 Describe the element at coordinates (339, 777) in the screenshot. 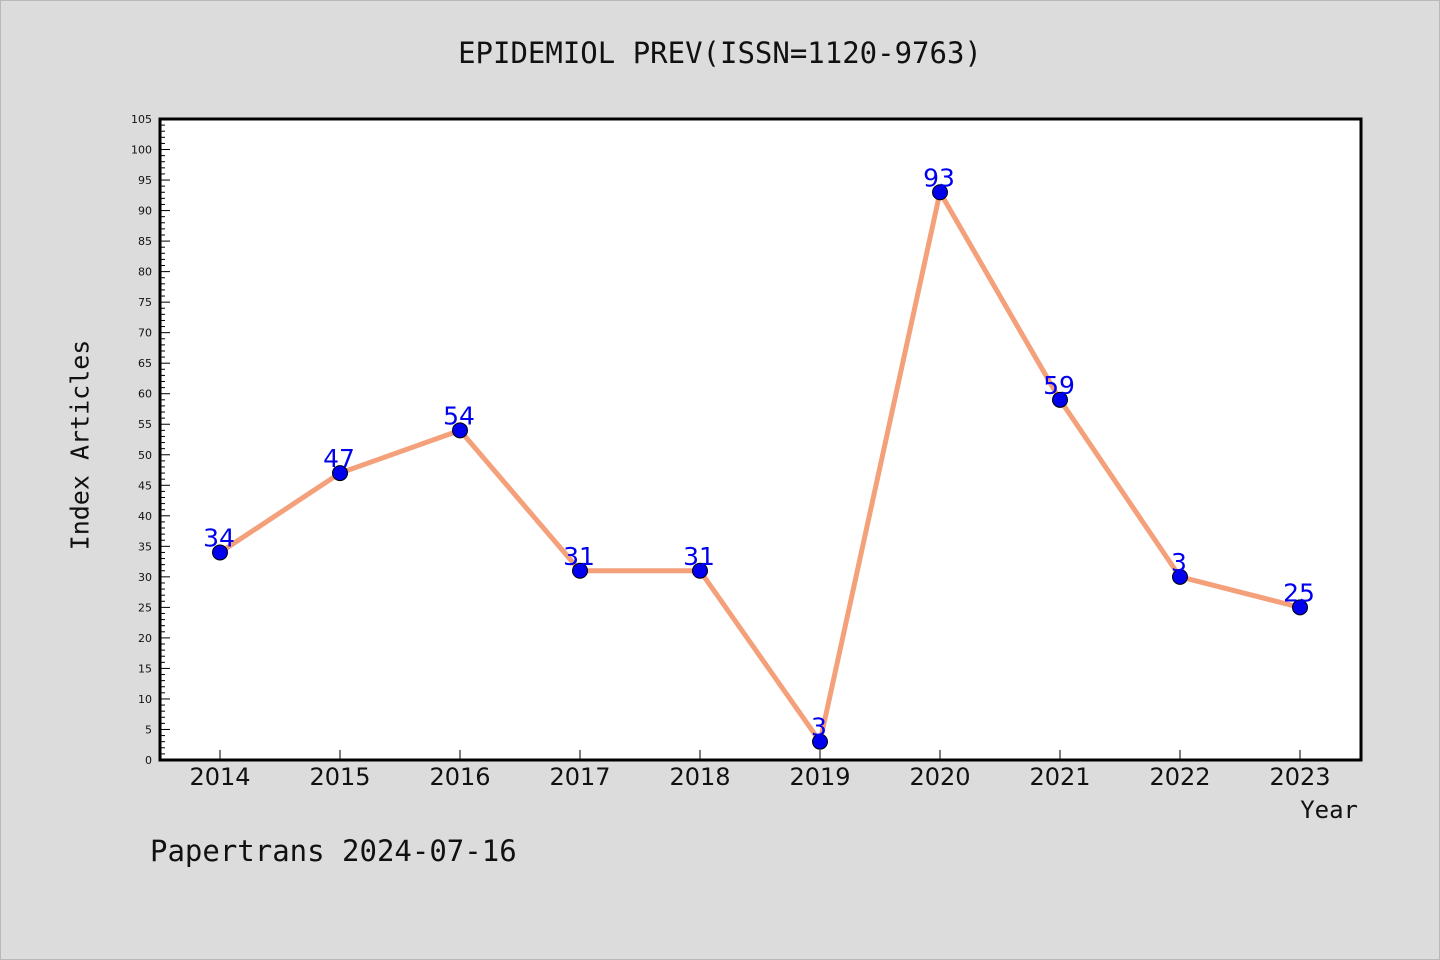

I see `x-tick-label: 2015` at that location.